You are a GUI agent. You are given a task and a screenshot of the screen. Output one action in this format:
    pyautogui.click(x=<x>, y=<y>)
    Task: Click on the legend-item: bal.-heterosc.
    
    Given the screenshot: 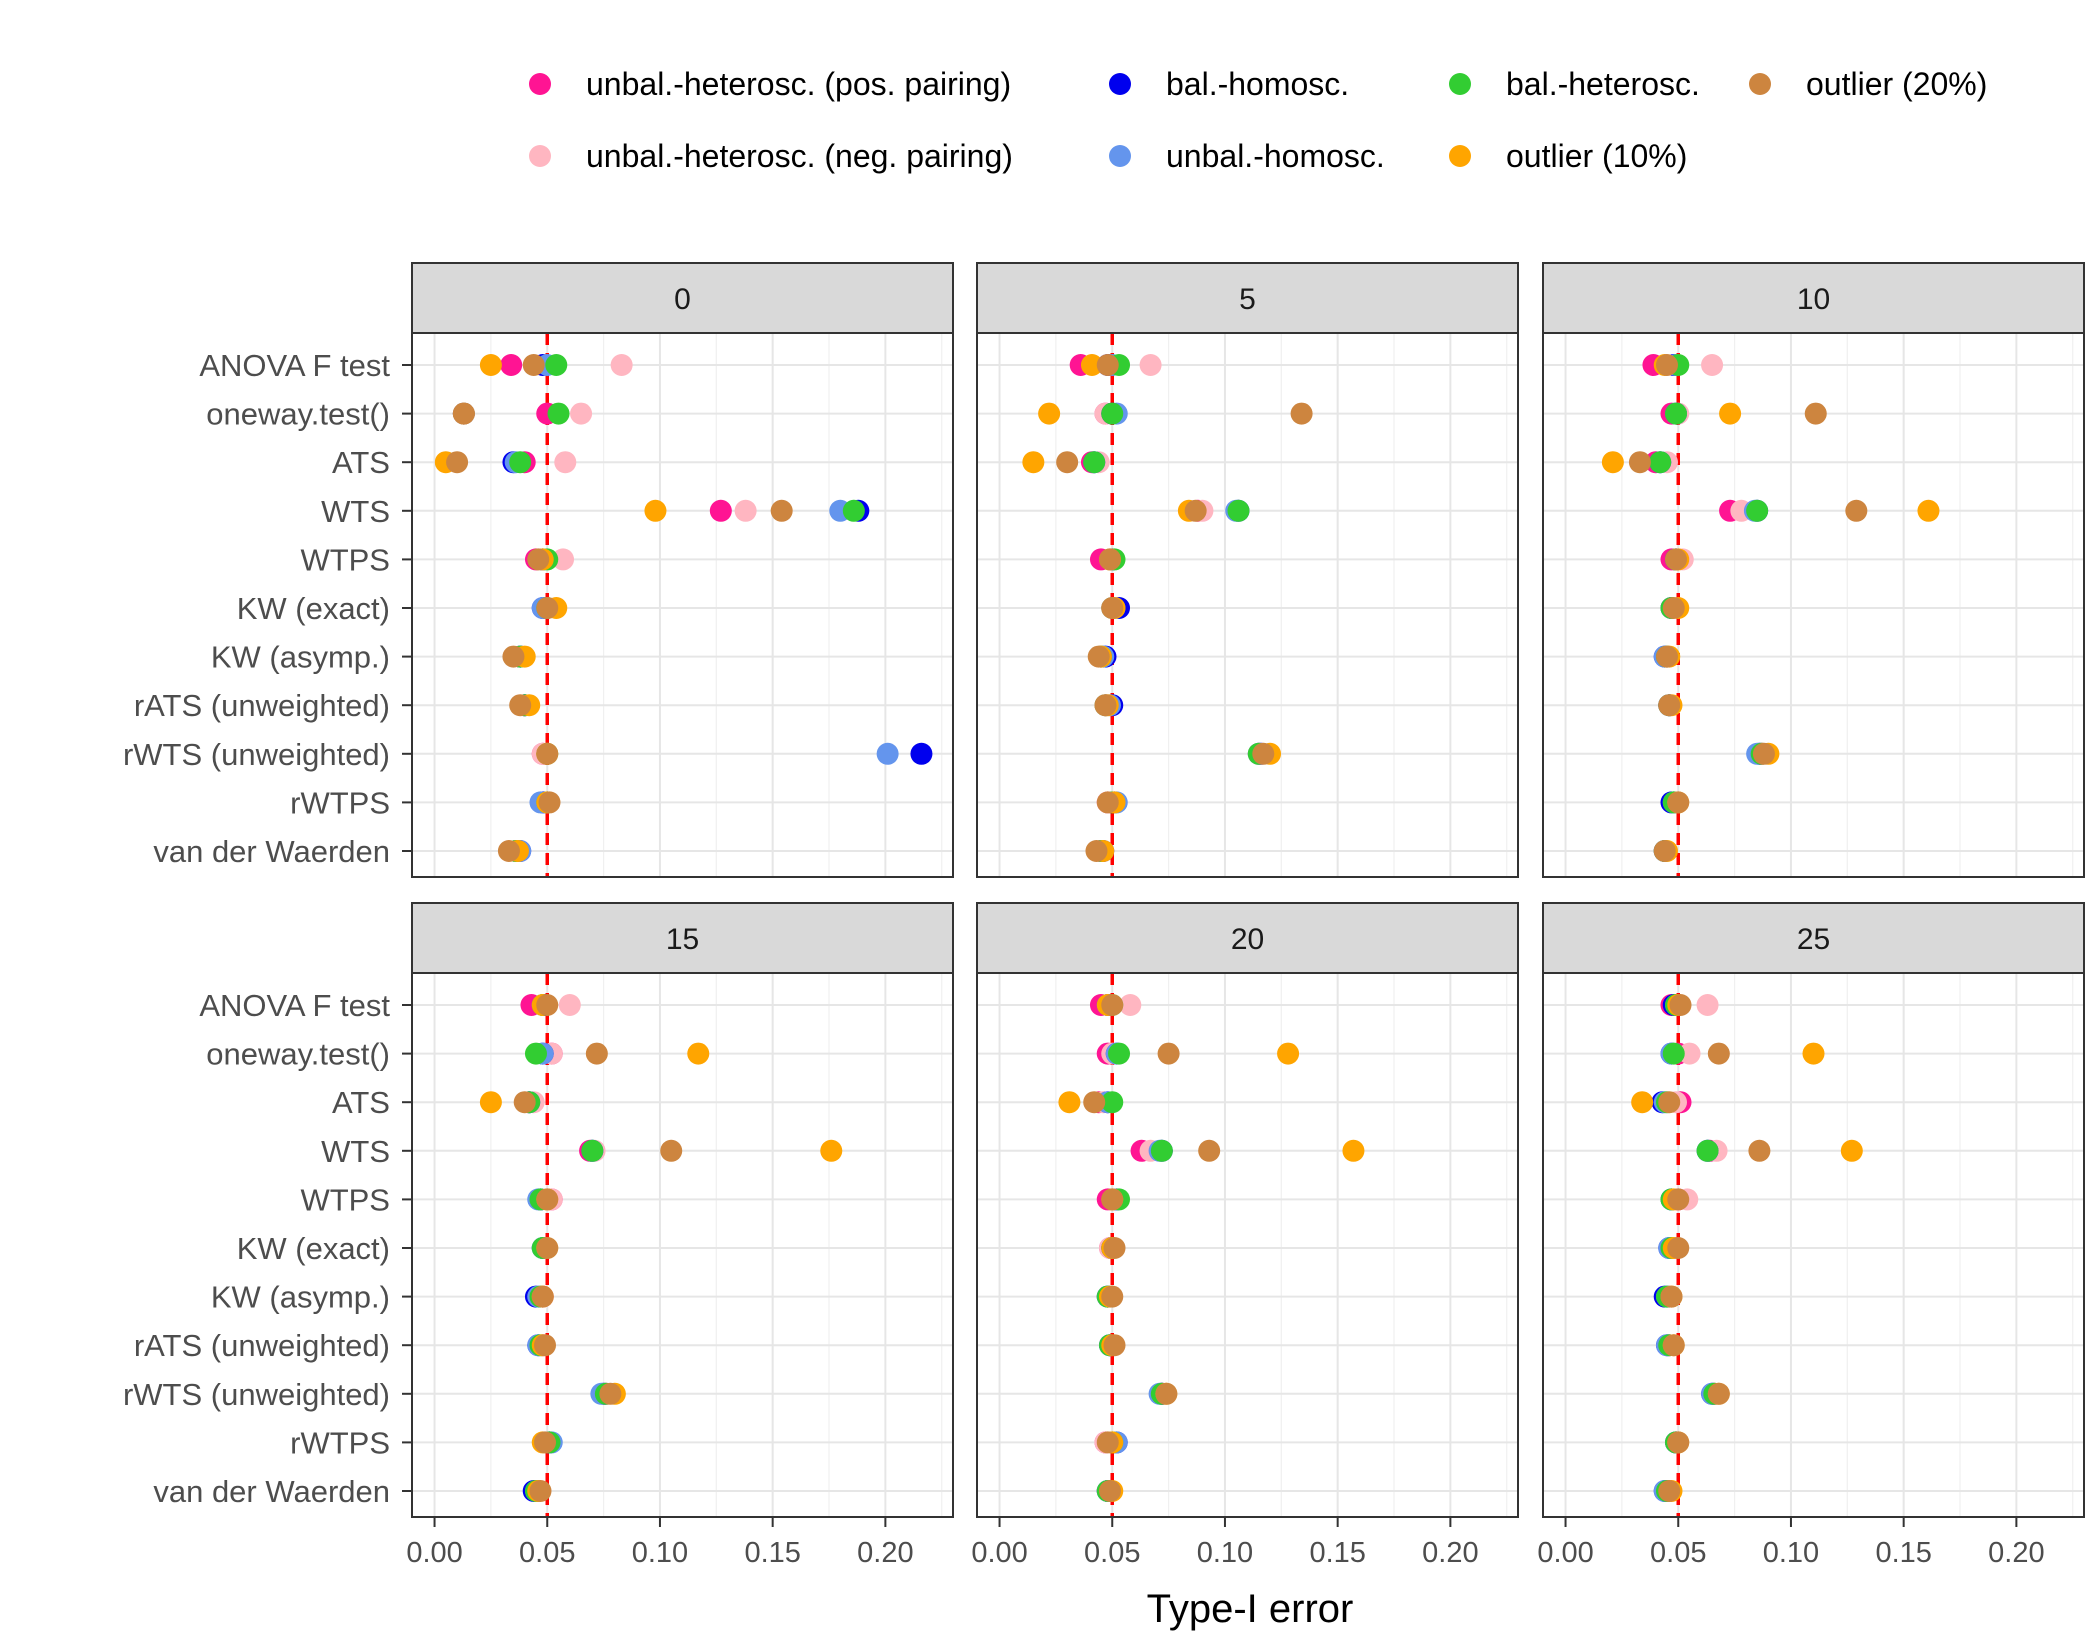 What is the action you would take?
    pyautogui.click(x=1574, y=84)
    